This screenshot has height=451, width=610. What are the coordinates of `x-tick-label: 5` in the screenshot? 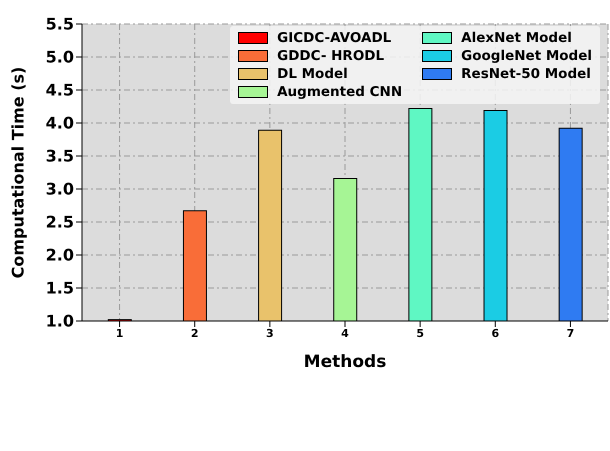 It's located at (420, 333).